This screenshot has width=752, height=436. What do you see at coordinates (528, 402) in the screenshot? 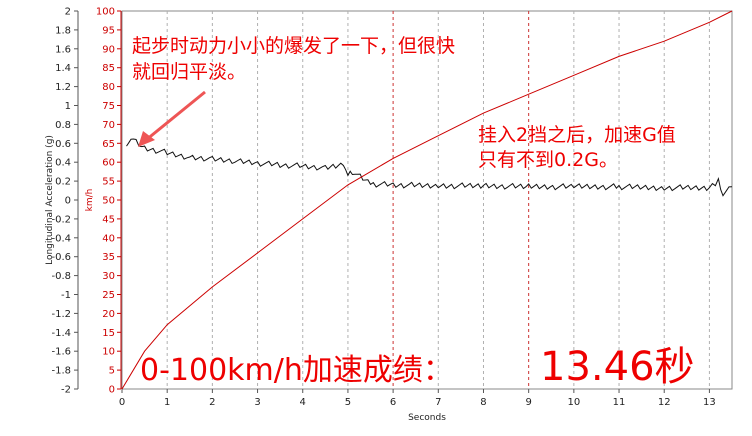
I see `x-tick-label: 9` at bounding box center [528, 402].